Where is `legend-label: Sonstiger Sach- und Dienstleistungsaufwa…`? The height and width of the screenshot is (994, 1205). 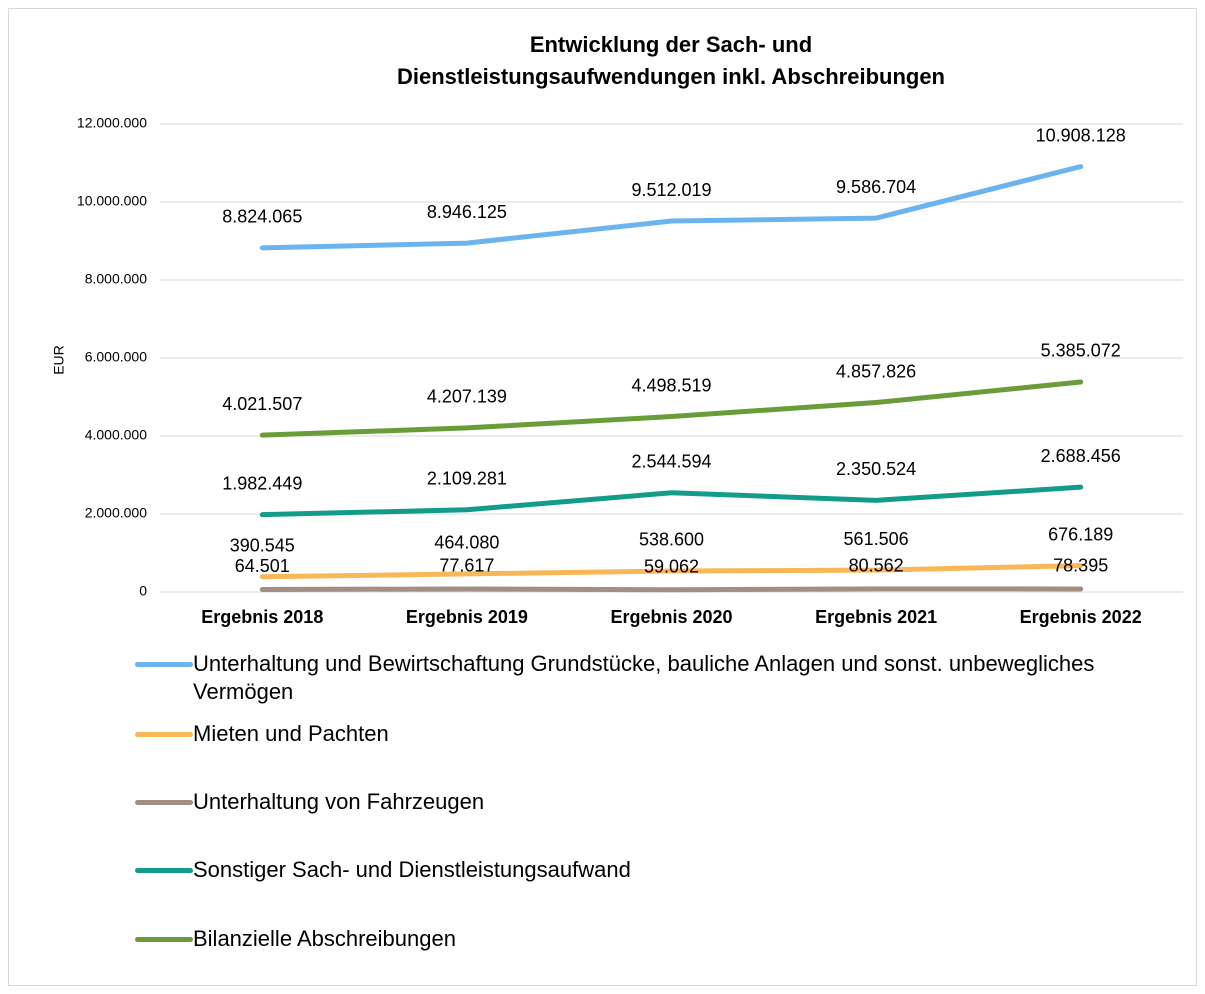
legend-label: Sonstiger Sach- und Dienstleistungsaufwa… is located at coordinates (412, 869).